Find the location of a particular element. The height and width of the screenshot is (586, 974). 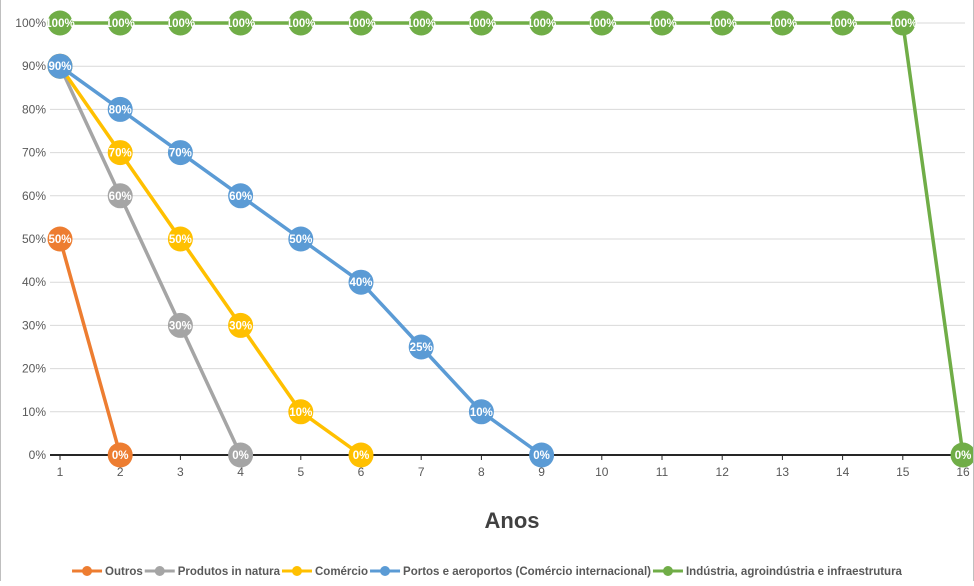

data-label: 60% is located at coordinates (240, 197).